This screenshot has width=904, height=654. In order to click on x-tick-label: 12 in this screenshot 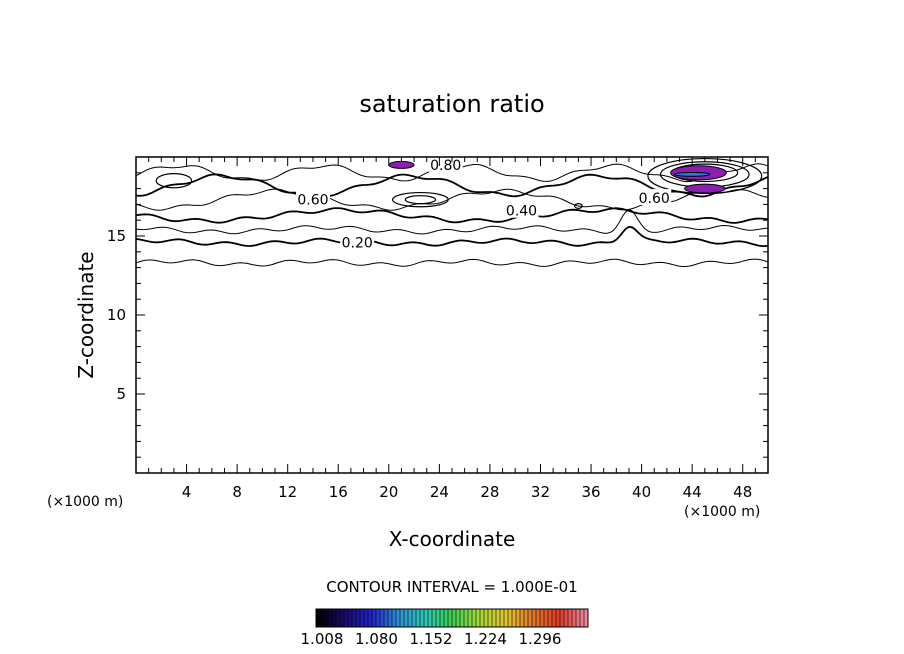, I will do `click(287, 492)`.